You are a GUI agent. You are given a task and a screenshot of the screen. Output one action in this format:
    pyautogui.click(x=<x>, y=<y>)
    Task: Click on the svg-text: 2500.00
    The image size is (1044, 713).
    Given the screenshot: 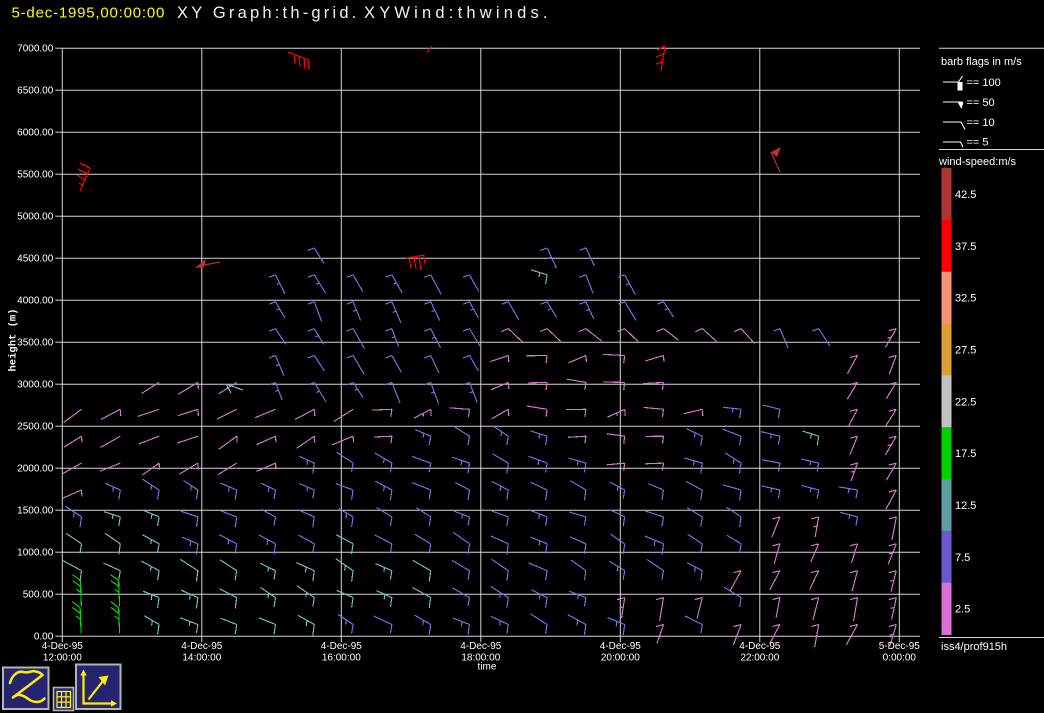 What is the action you would take?
    pyautogui.click(x=35, y=427)
    